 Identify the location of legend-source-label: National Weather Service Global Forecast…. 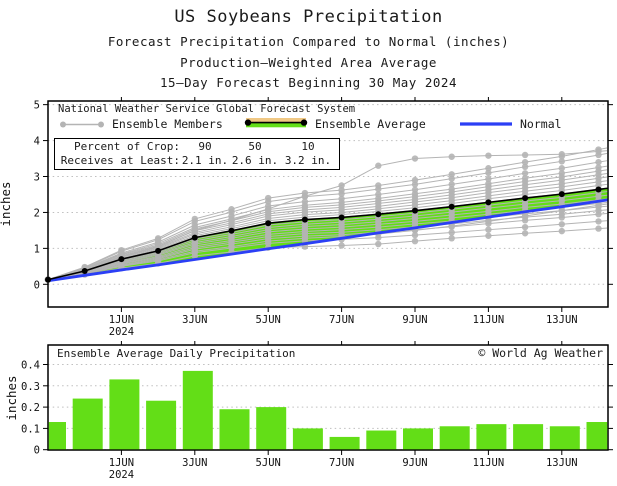
(207, 109).